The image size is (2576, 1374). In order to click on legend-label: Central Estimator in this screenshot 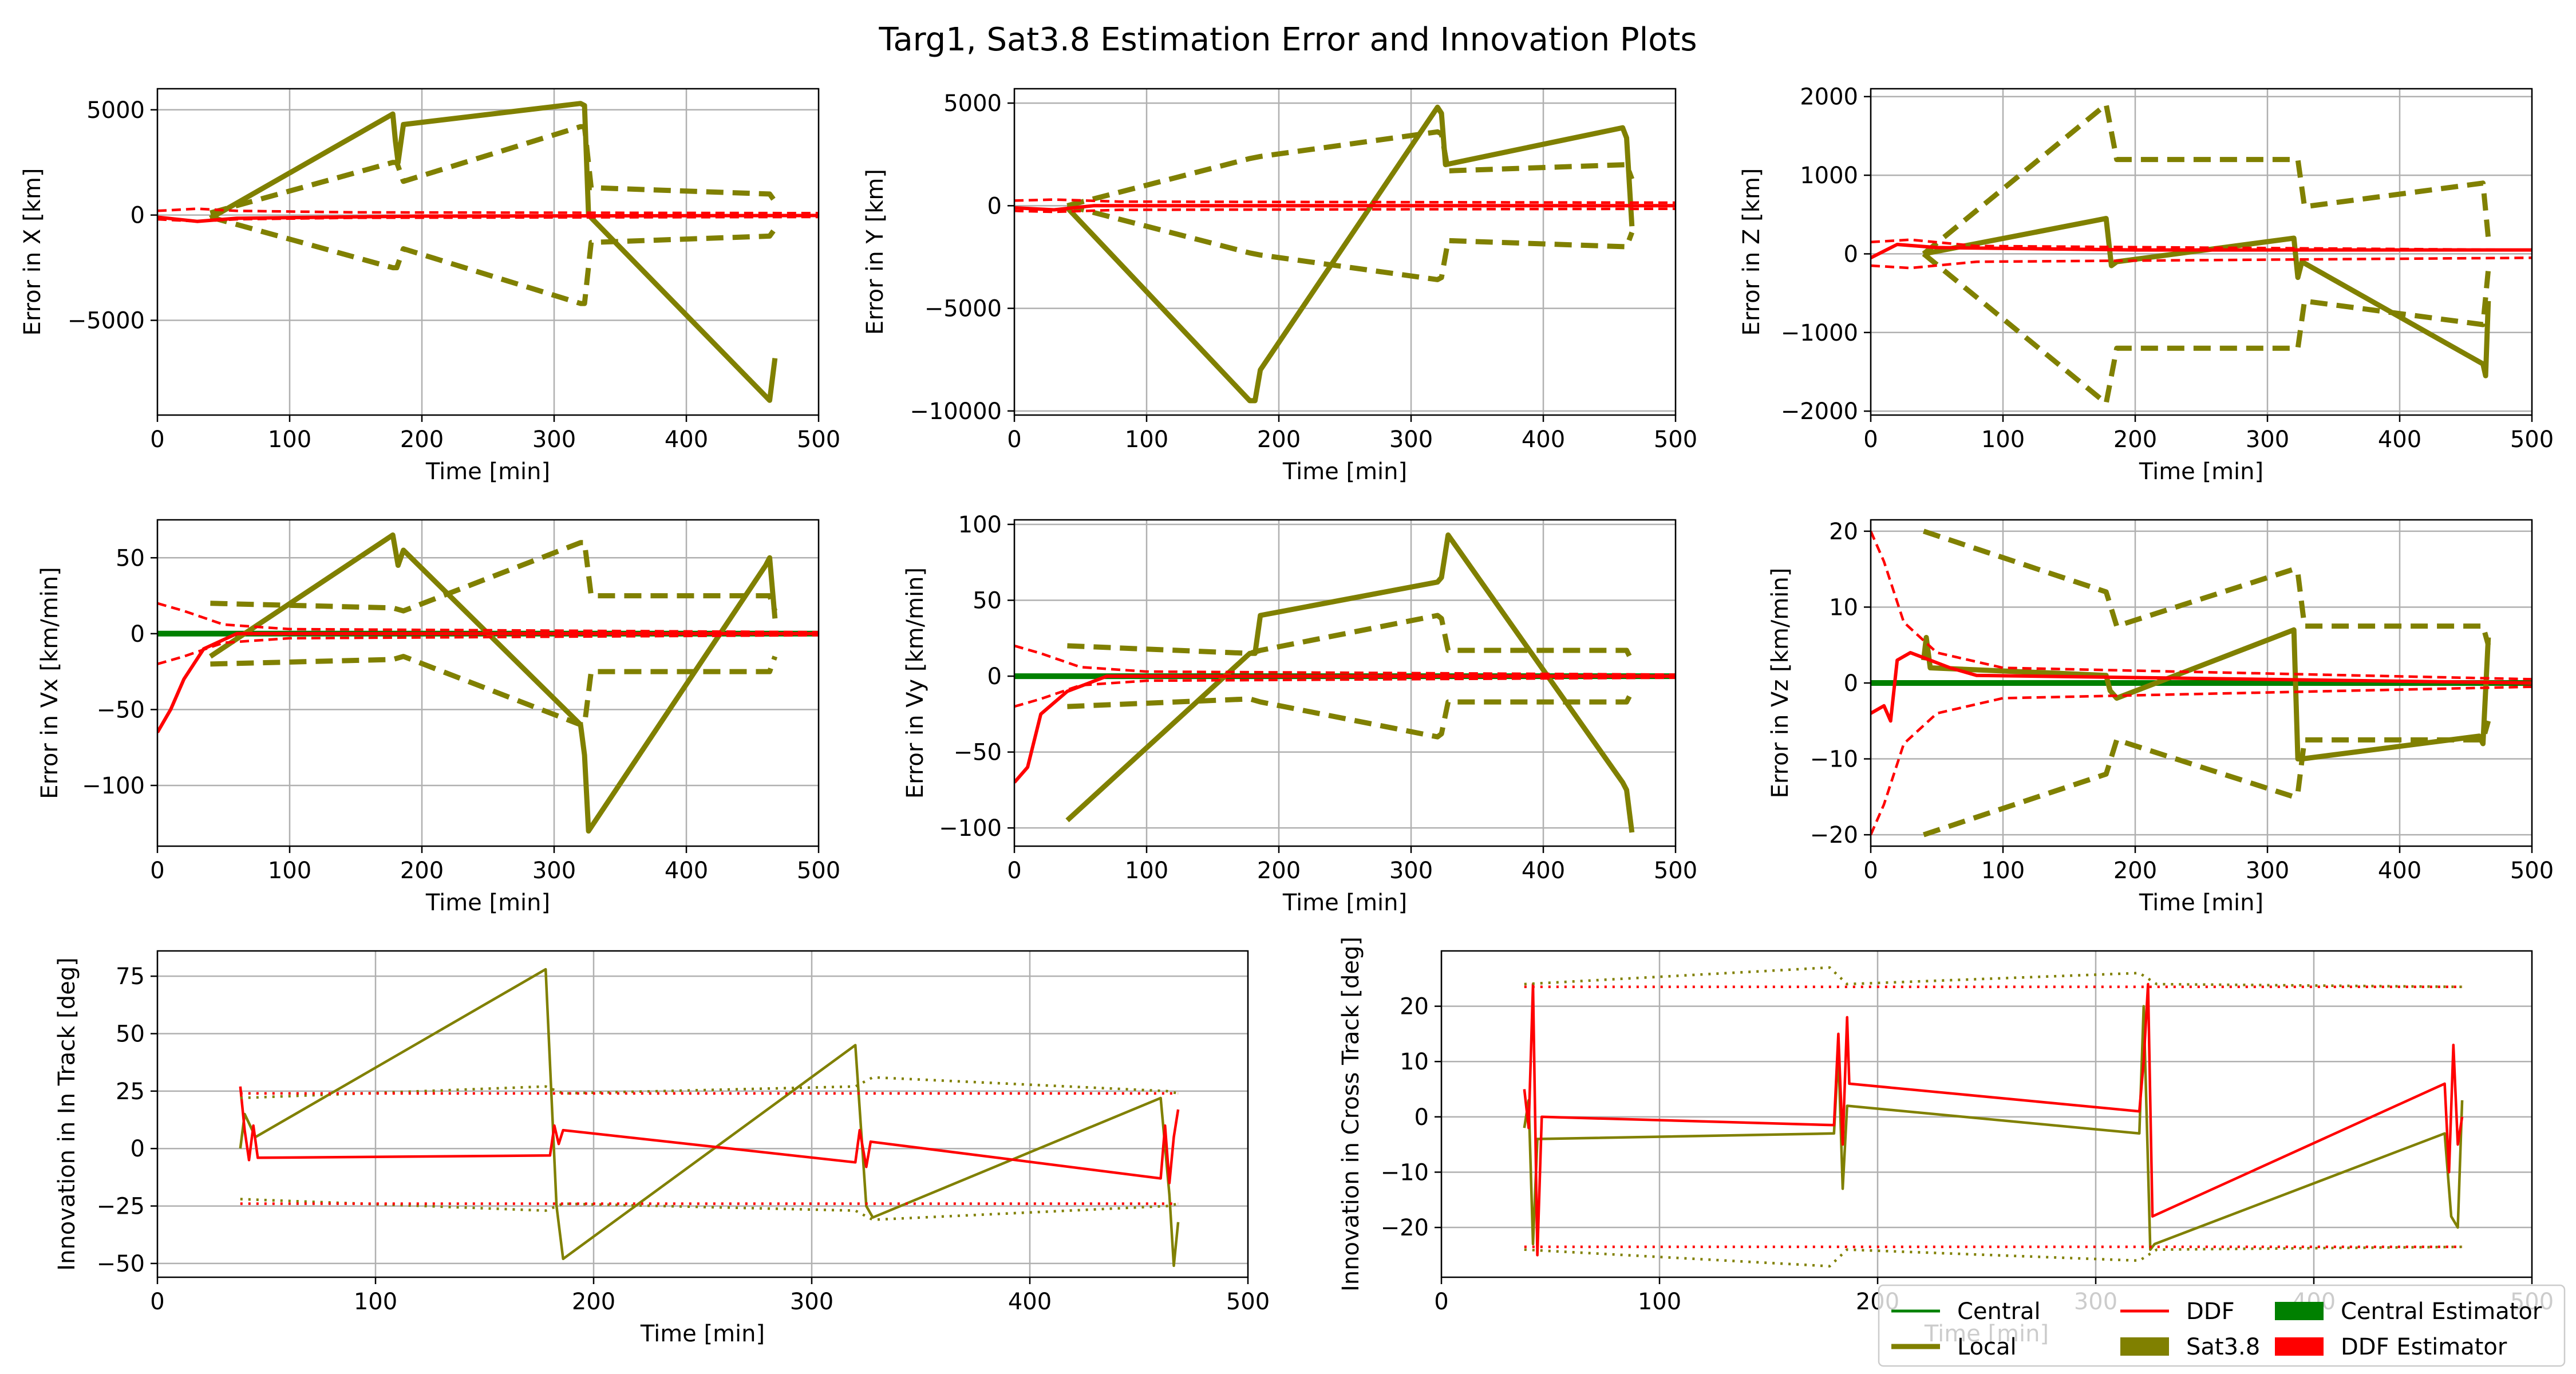, I will do `click(2441, 1312)`.